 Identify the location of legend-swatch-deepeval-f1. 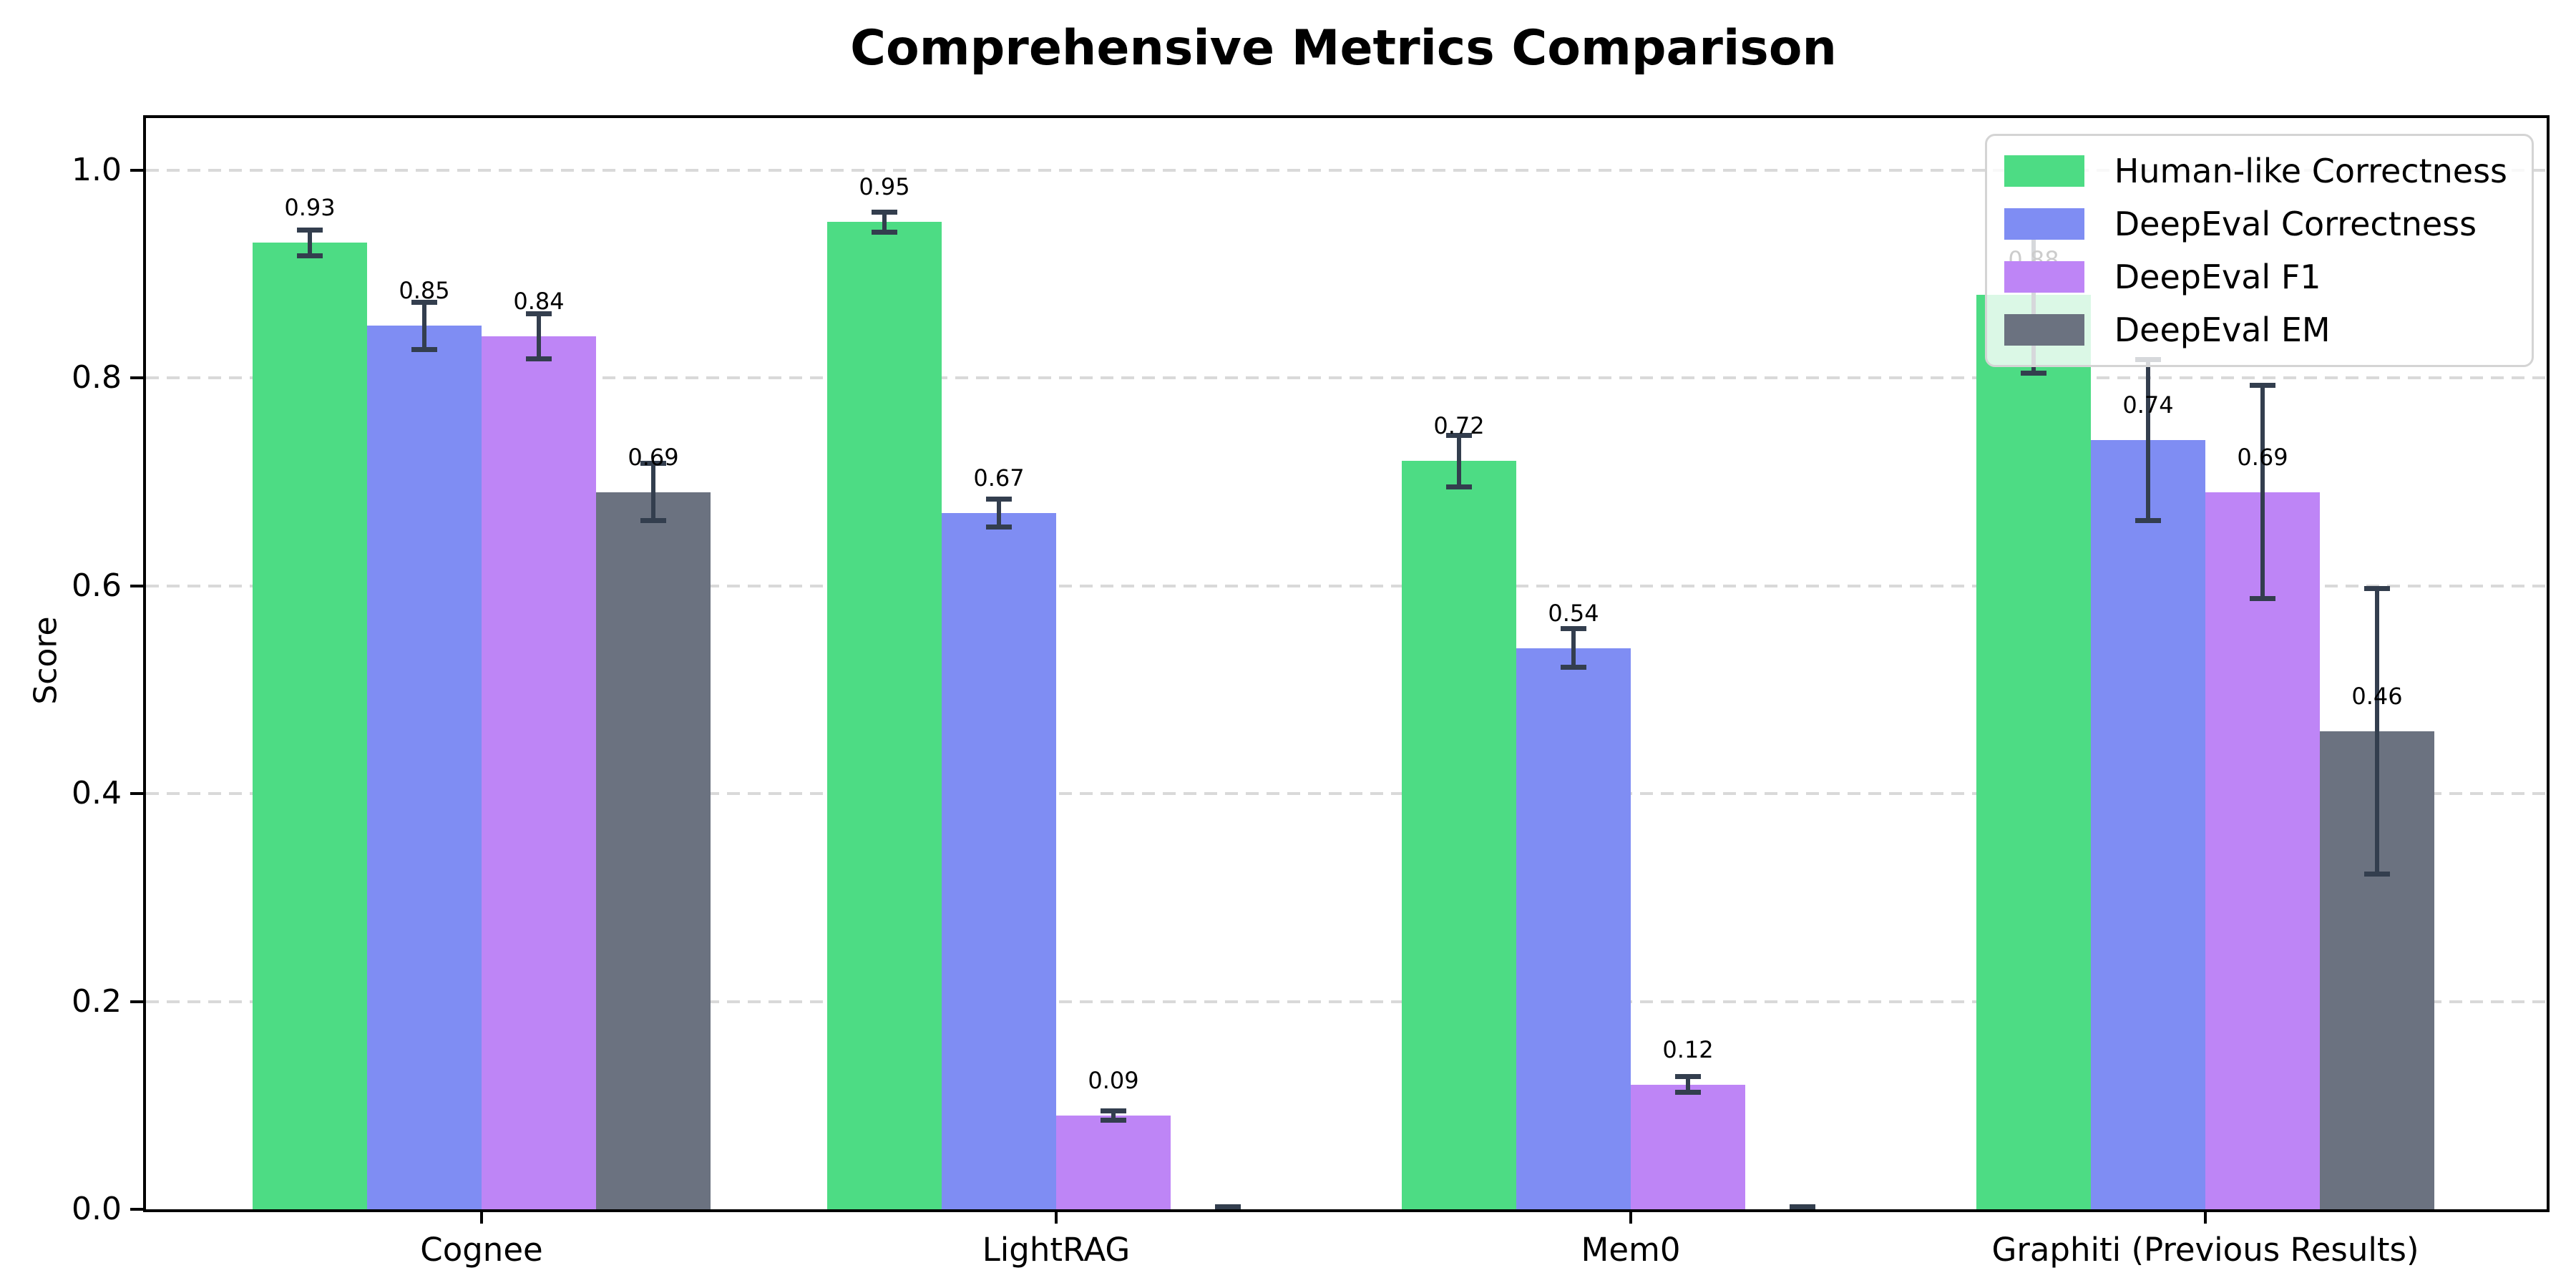
(2044, 277).